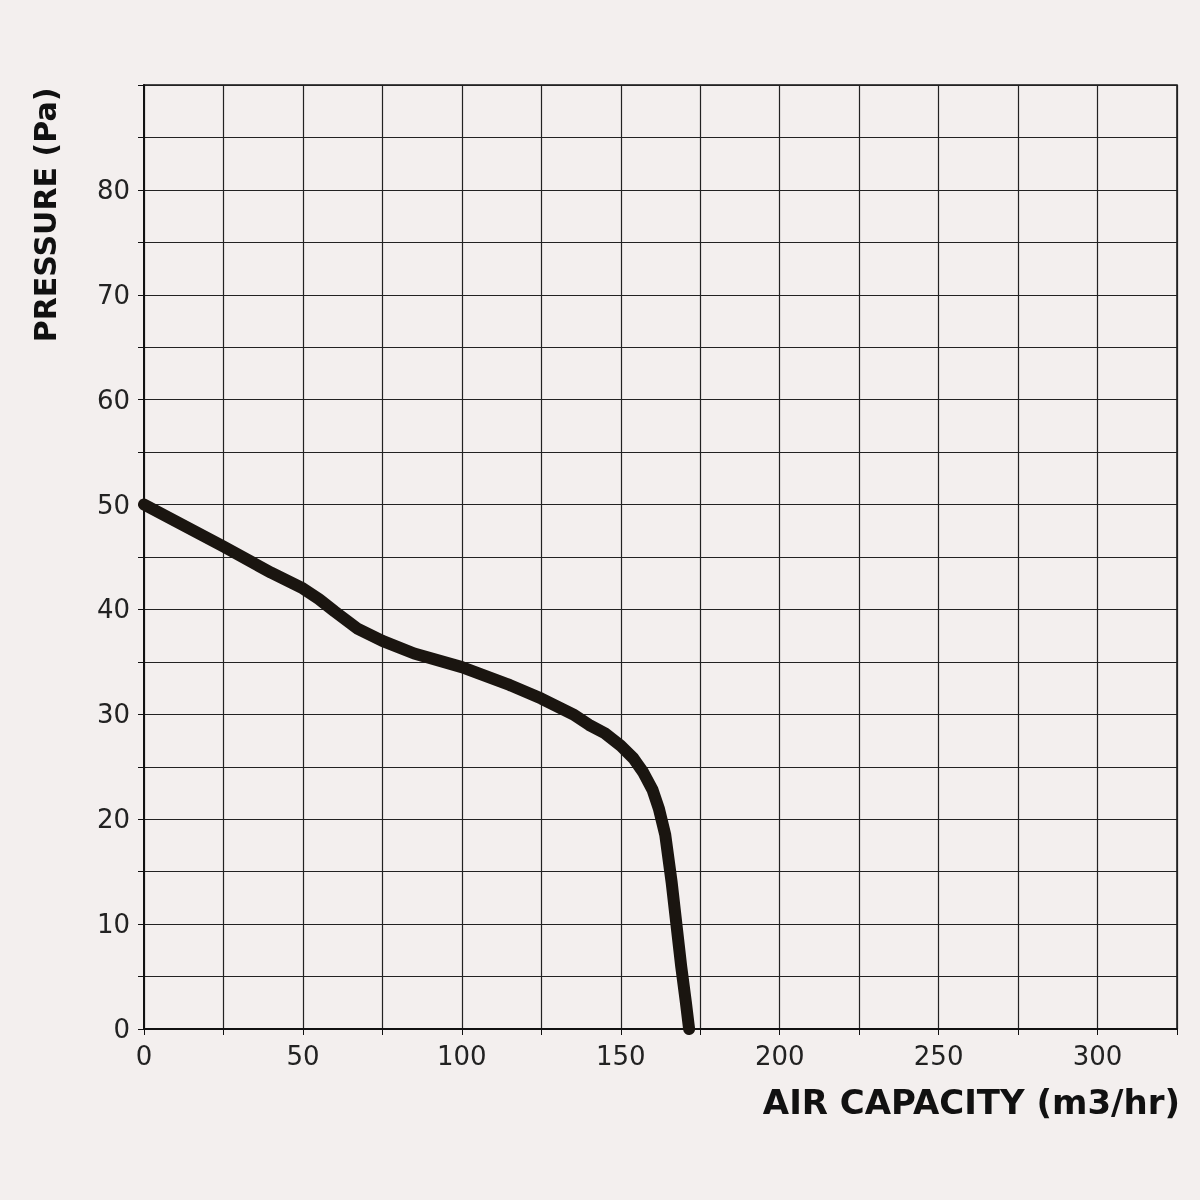 The image size is (1200, 1200). Describe the element at coordinates (113, 819) in the screenshot. I see `y-tick-label: 20` at that location.